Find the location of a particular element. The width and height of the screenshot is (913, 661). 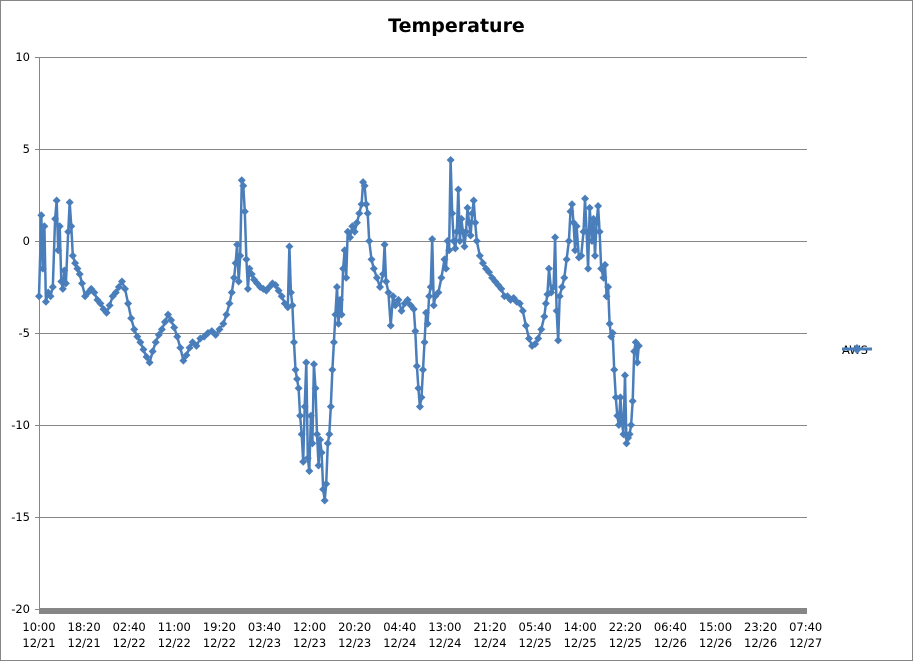

x-tick-label: 02:40 12/22 is located at coordinates (129, 635).